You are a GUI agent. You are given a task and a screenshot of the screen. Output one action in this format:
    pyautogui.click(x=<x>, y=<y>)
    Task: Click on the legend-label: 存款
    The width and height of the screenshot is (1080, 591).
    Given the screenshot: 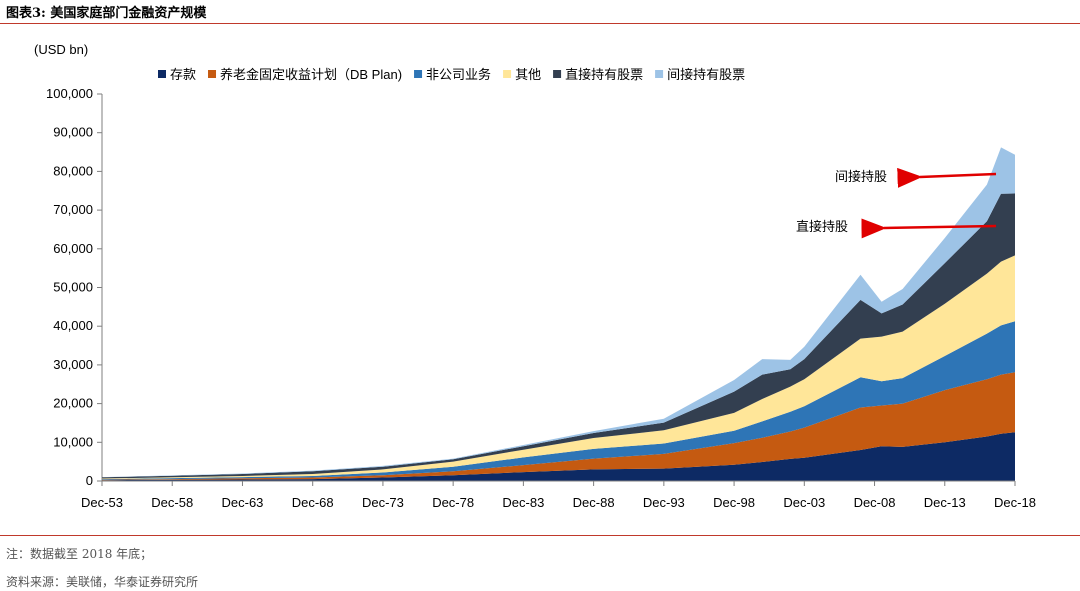 What is the action you would take?
    pyautogui.click(x=183, y=74)
    